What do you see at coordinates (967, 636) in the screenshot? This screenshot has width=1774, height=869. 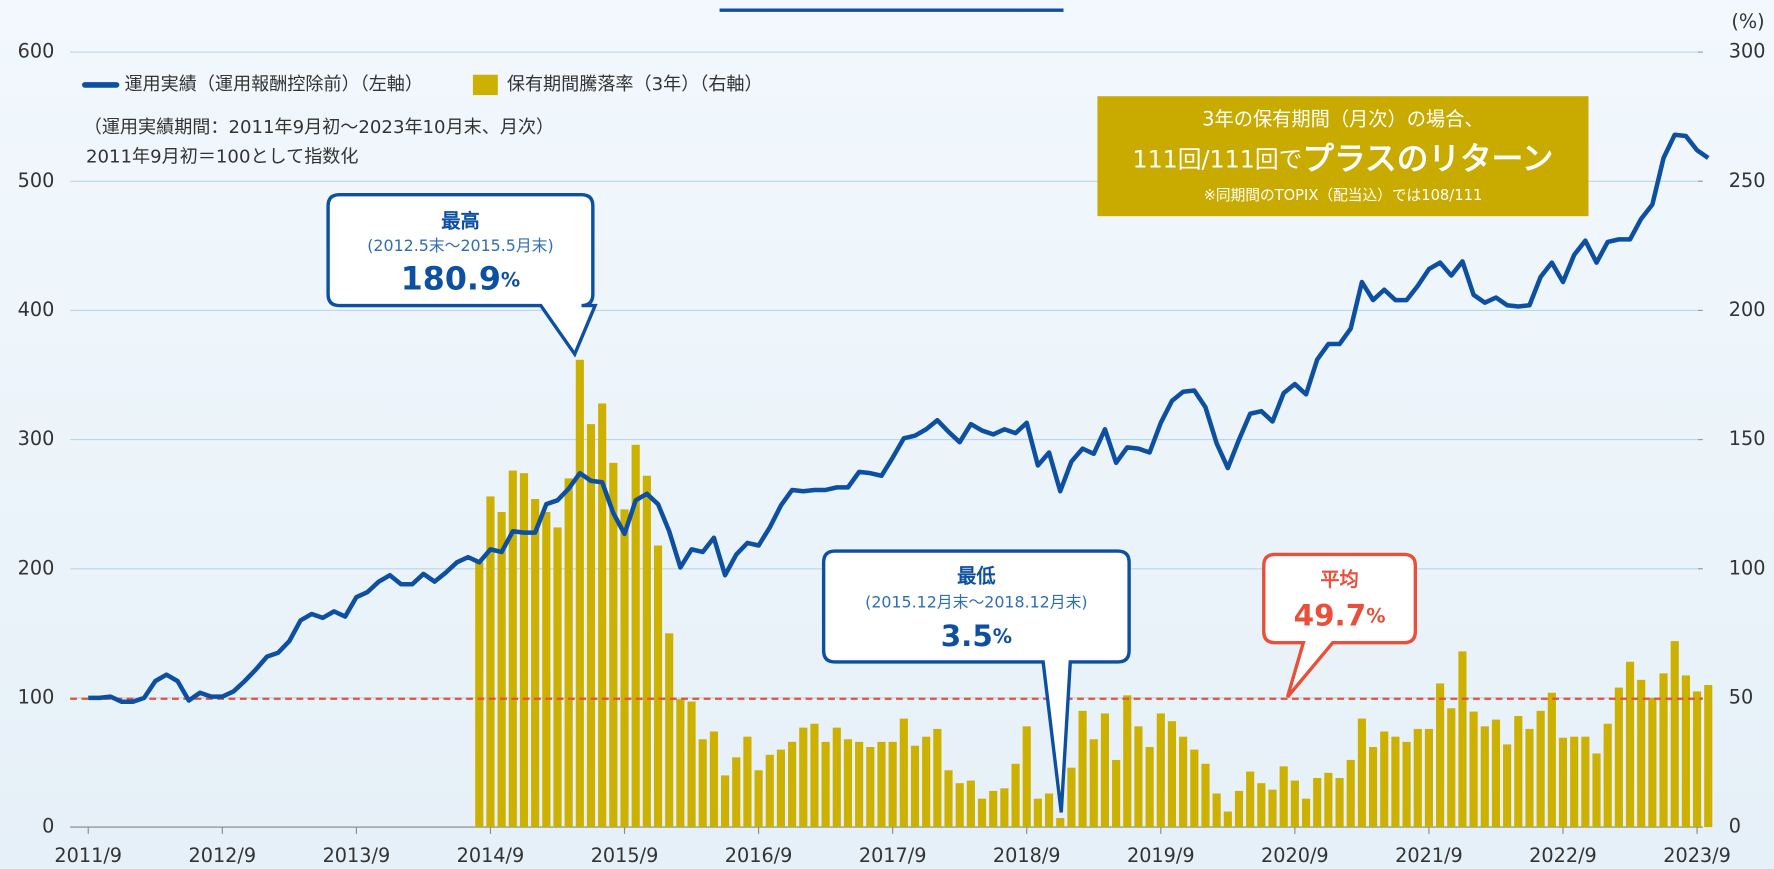 I see `callout-value: 3.5` at bounding box center [967, 636].